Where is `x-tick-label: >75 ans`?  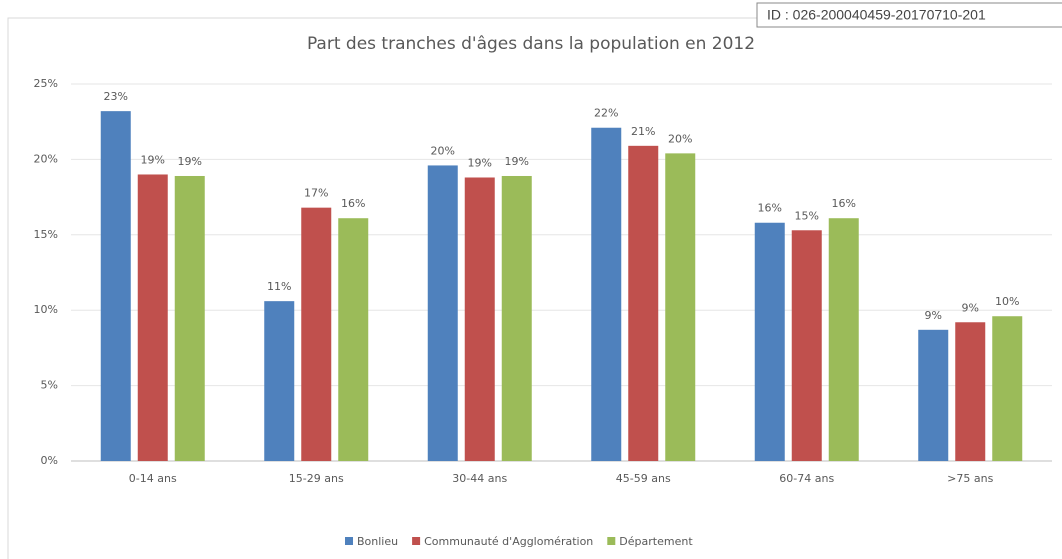
x-tick-label: >75 ans is located at coordinates (970, 478).